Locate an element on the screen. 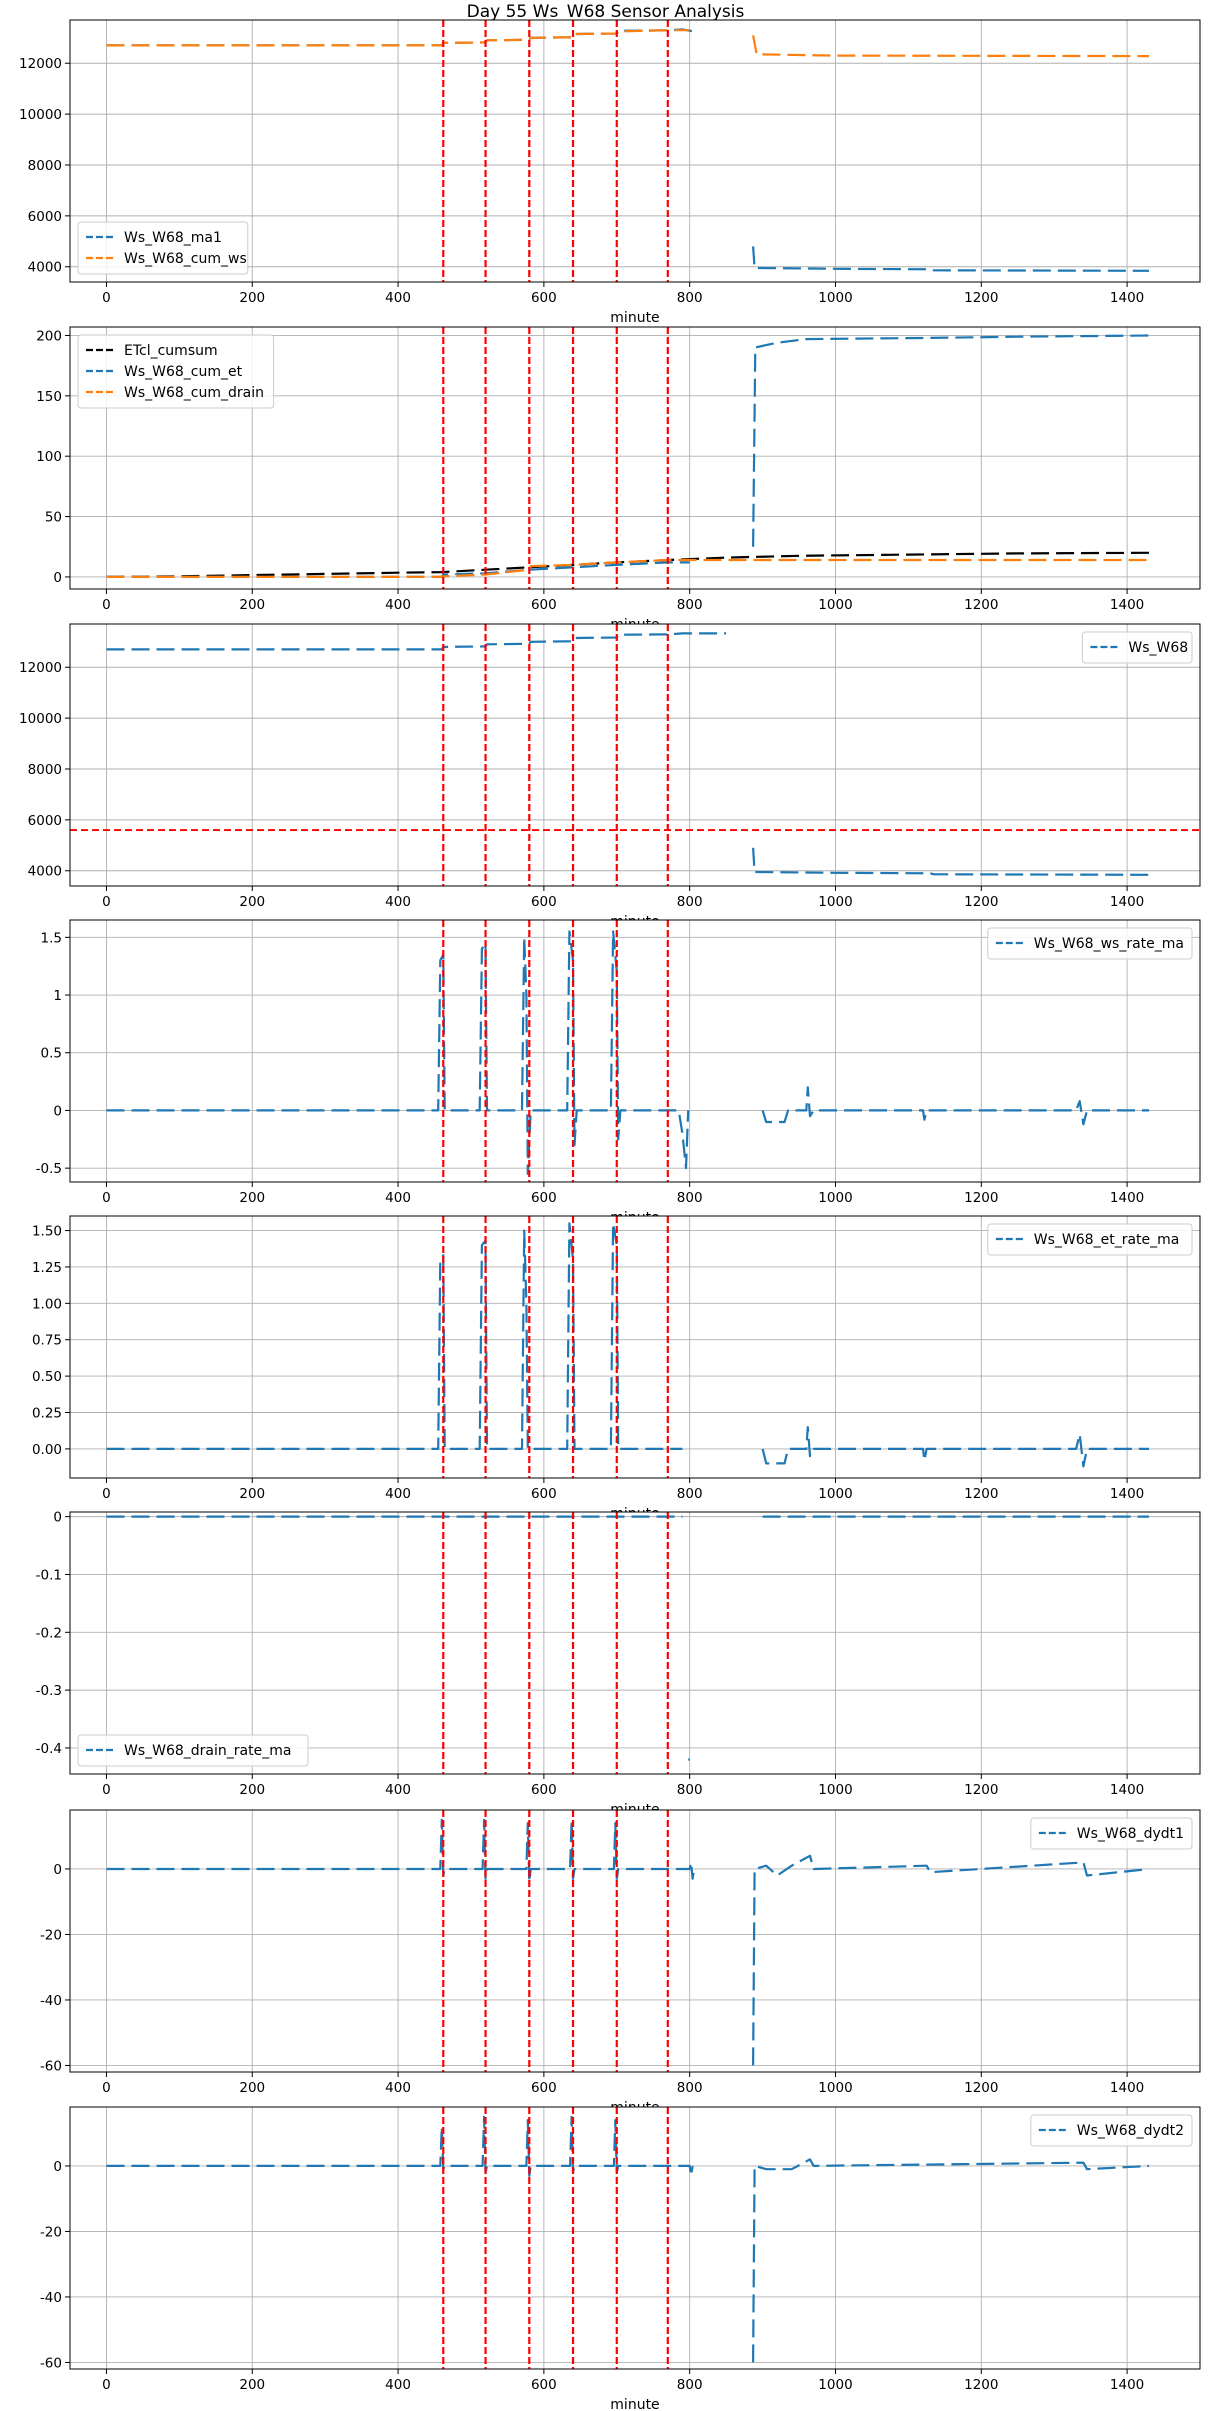  y-tick-label: 0.00 is located at coordinates (47, 1450).